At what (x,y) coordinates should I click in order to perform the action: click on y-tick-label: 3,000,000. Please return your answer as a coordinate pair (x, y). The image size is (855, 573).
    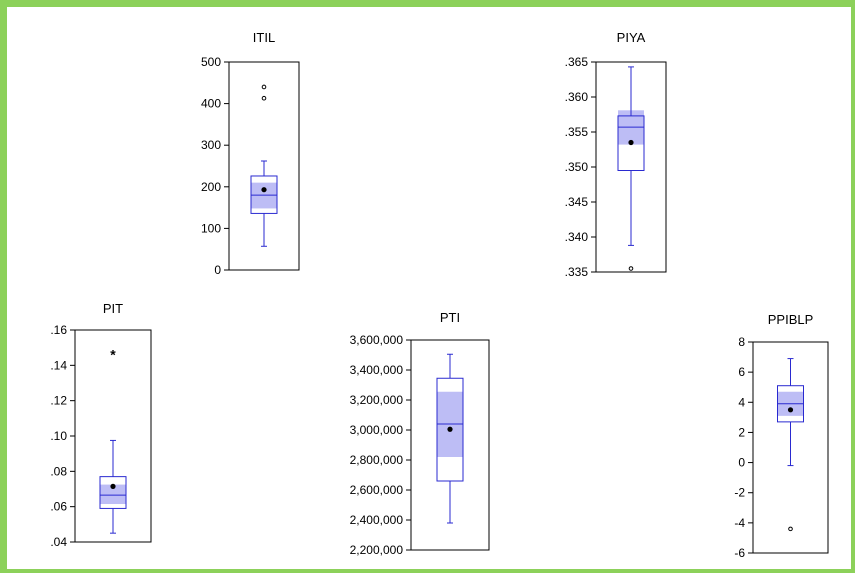
    Looking at the image, I should click on (377, 430).